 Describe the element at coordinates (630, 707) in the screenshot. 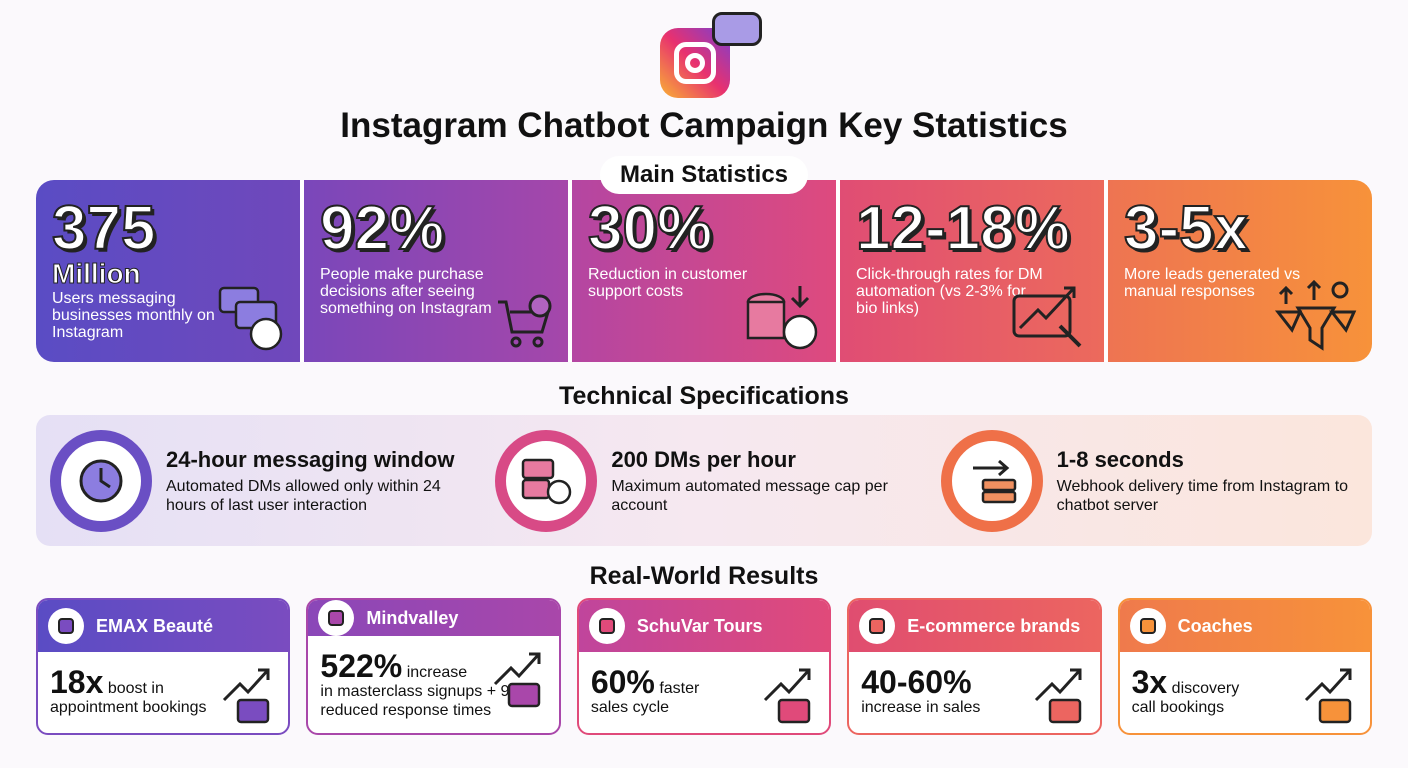

I see `result-text-2: sales cycle` at that location.